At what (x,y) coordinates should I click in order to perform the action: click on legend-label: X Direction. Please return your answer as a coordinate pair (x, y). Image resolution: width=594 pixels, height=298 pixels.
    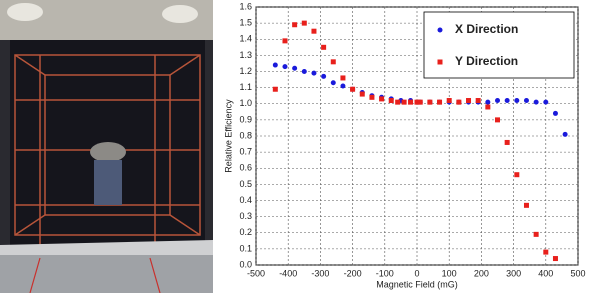
    Looking at the image, I should click on (486, 29).